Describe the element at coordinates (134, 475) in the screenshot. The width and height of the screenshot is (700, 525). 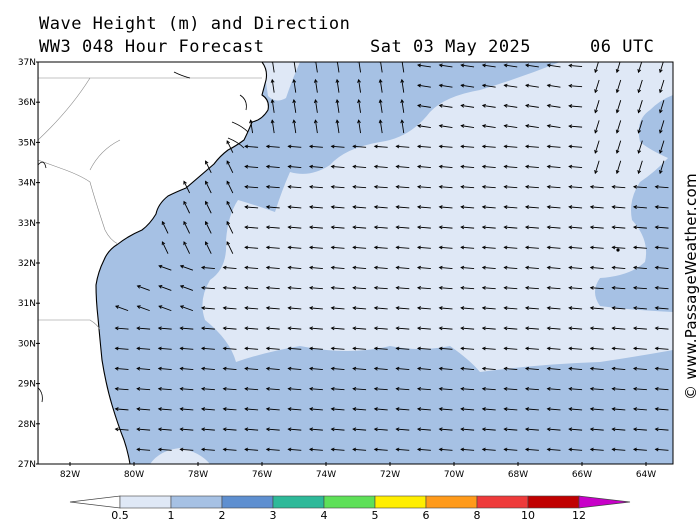
I see `lon-label: 80W` at that location.